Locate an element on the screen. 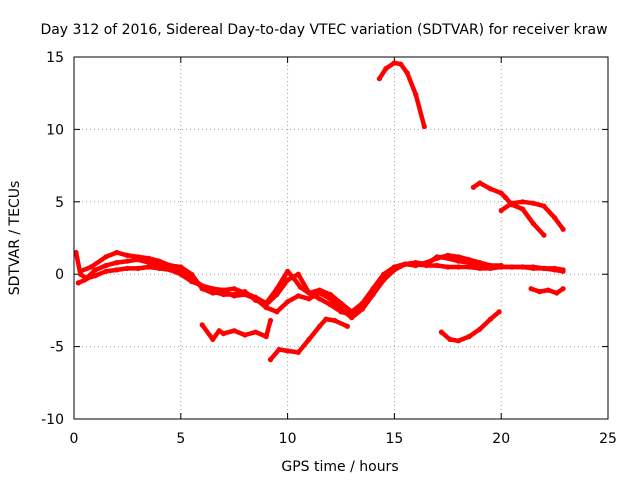 The image size is (640, 480). x-tick-label: 20 is located at coordinates (501, 439).